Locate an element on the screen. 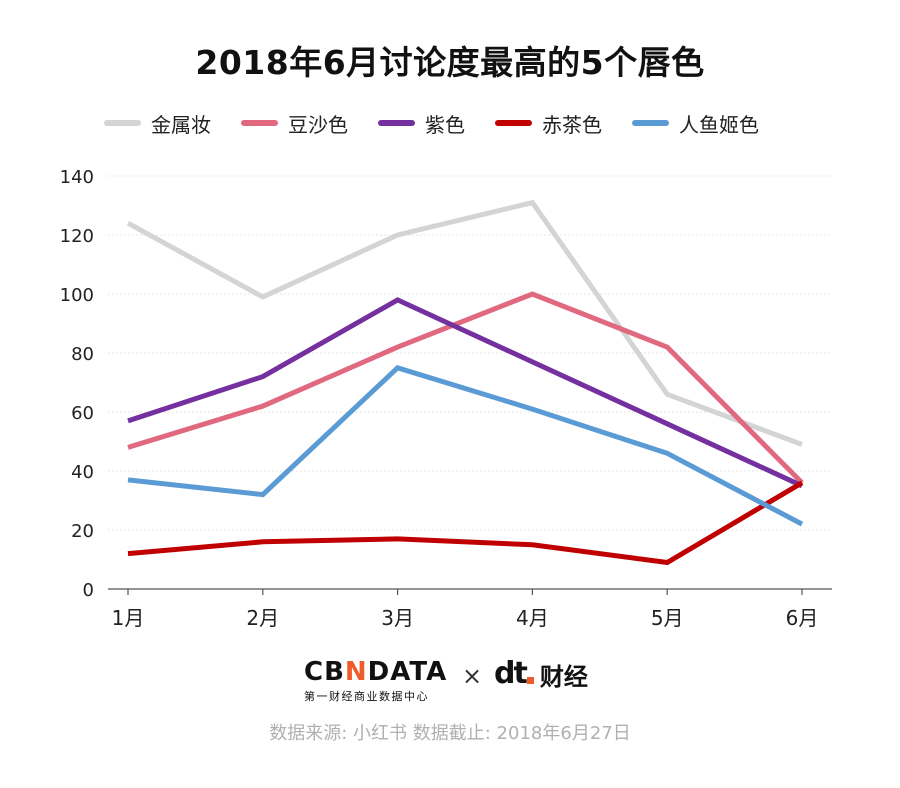  legend-label: 紫色 is located at coordinates (445, 124).